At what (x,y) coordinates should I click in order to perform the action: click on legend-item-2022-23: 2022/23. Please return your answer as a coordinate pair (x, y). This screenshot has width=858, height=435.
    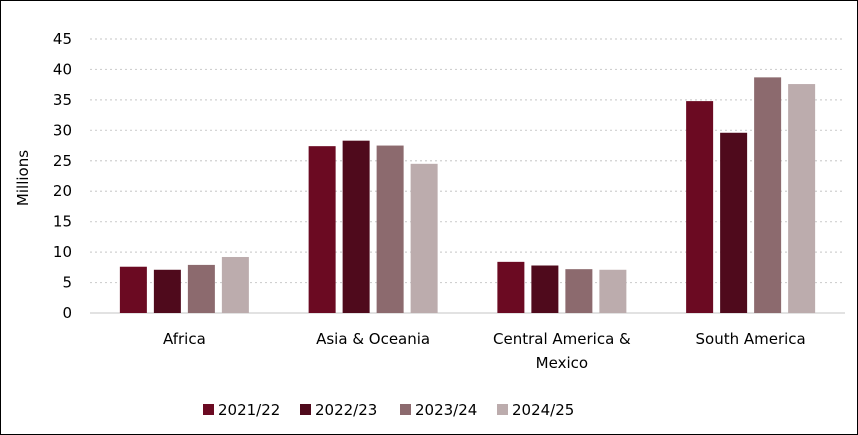
    Looking at the image, I should click on (338, 410).